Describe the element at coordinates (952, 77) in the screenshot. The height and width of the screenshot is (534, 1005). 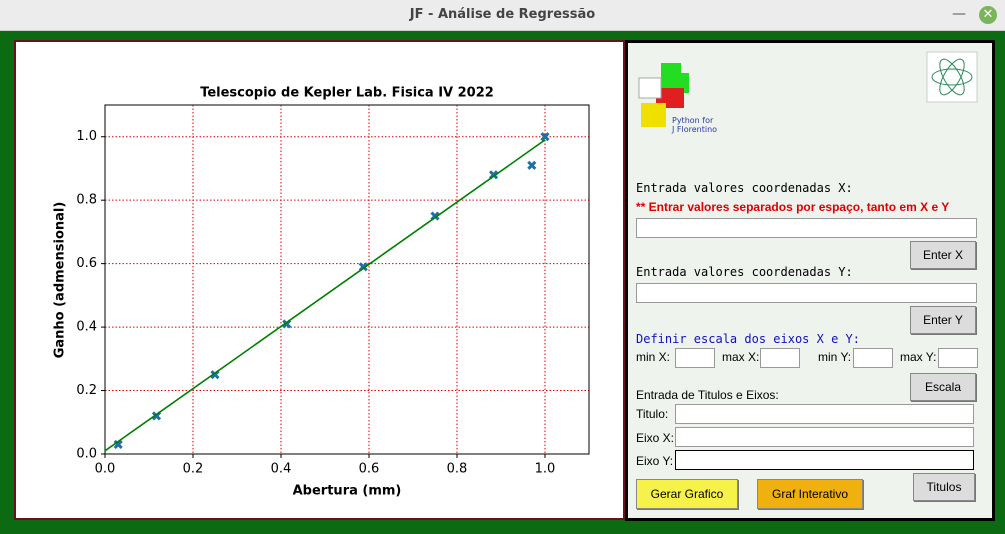
I see `atom-logo` at that location.